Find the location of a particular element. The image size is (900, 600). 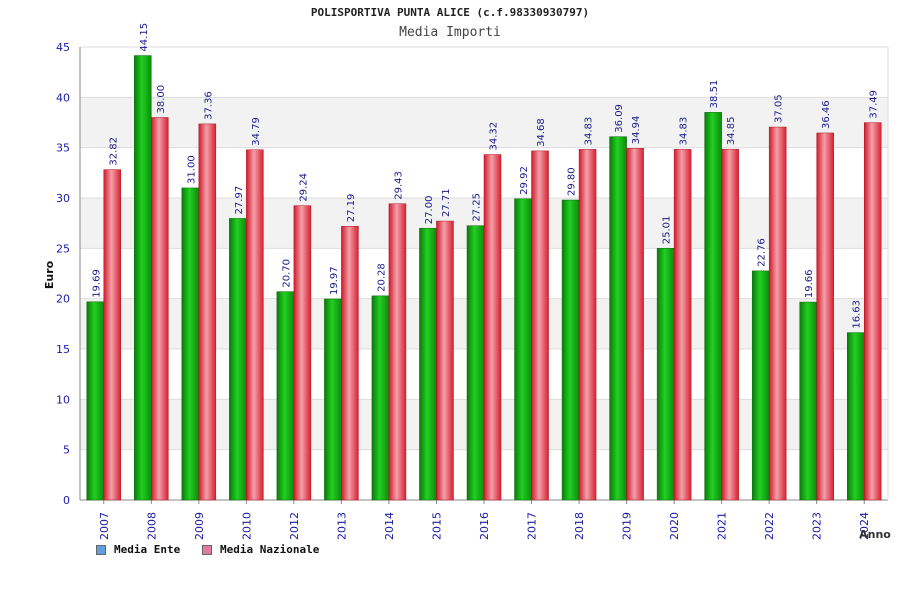

bar-media-nazionale-2021 is located at coordinates (730, 324).